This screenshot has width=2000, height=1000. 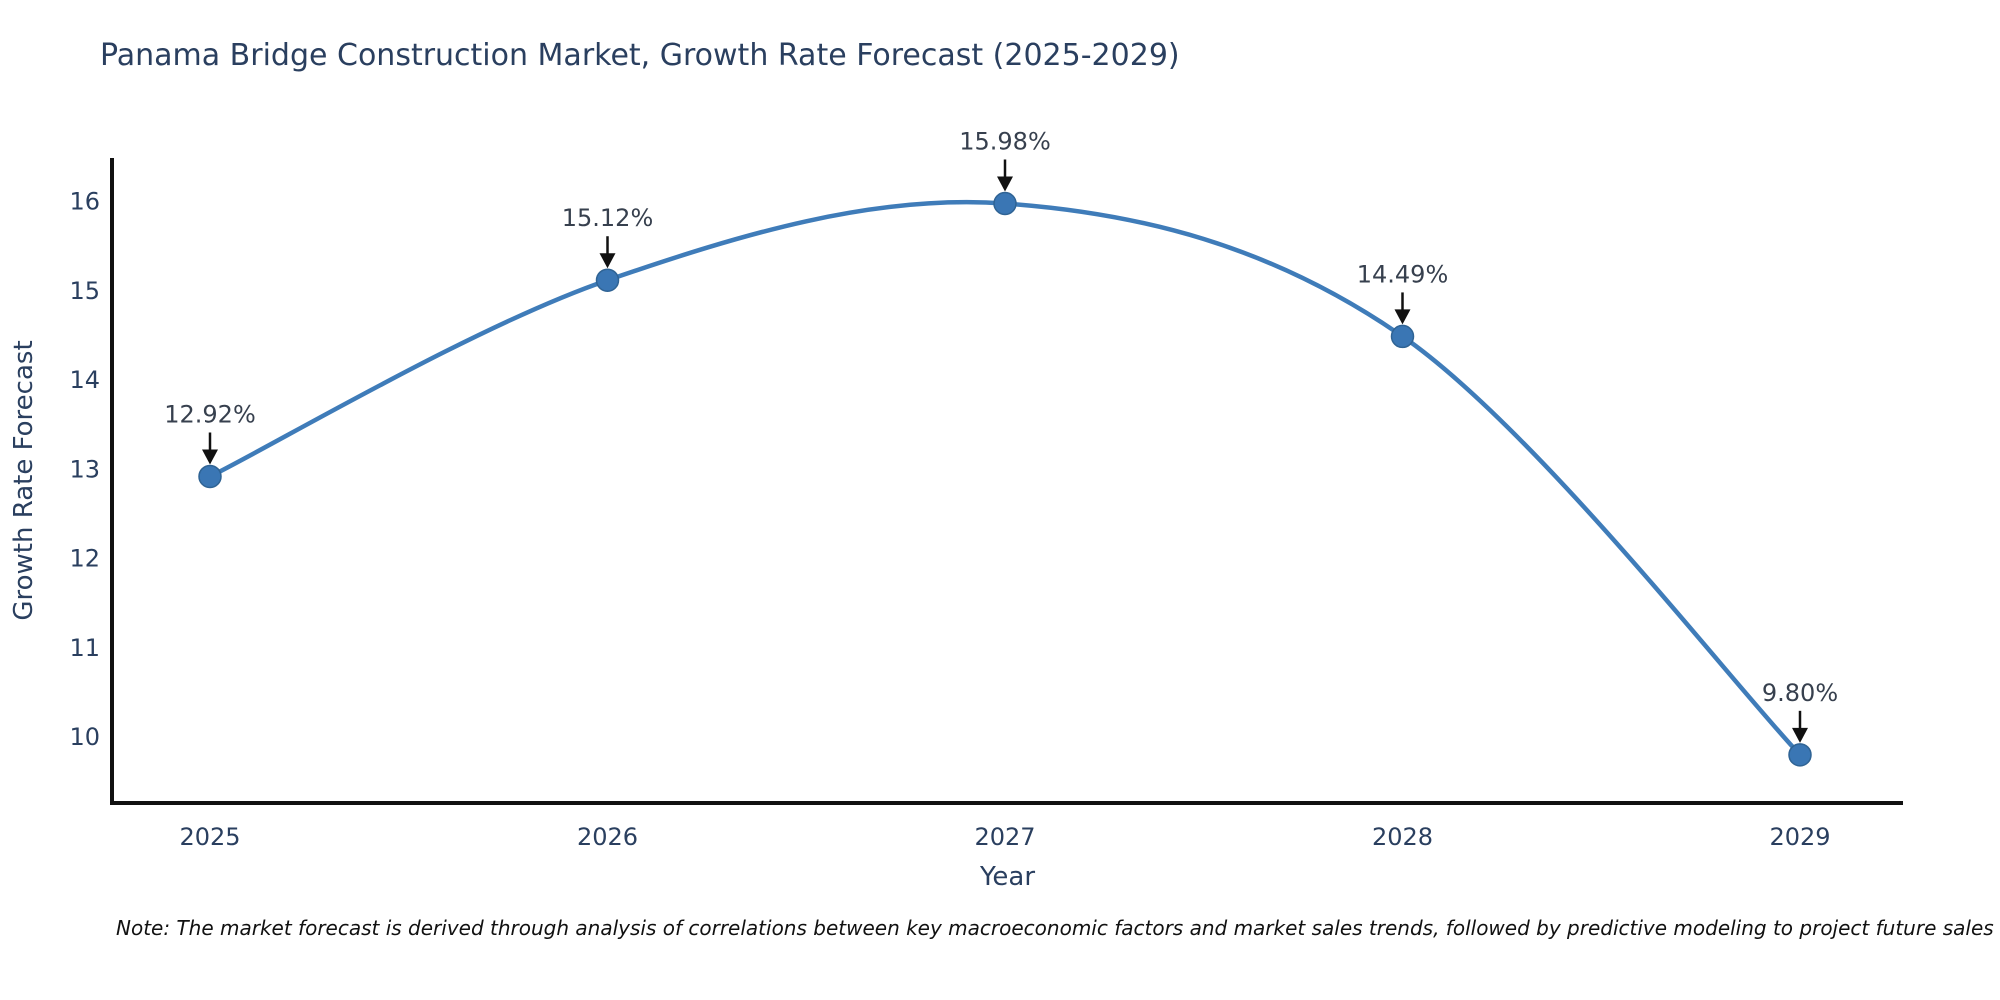 What do you see at coordinates (209, 837) in the screenshot?
I see `x-tick-label: 2025` at bounding box center [209, 837].